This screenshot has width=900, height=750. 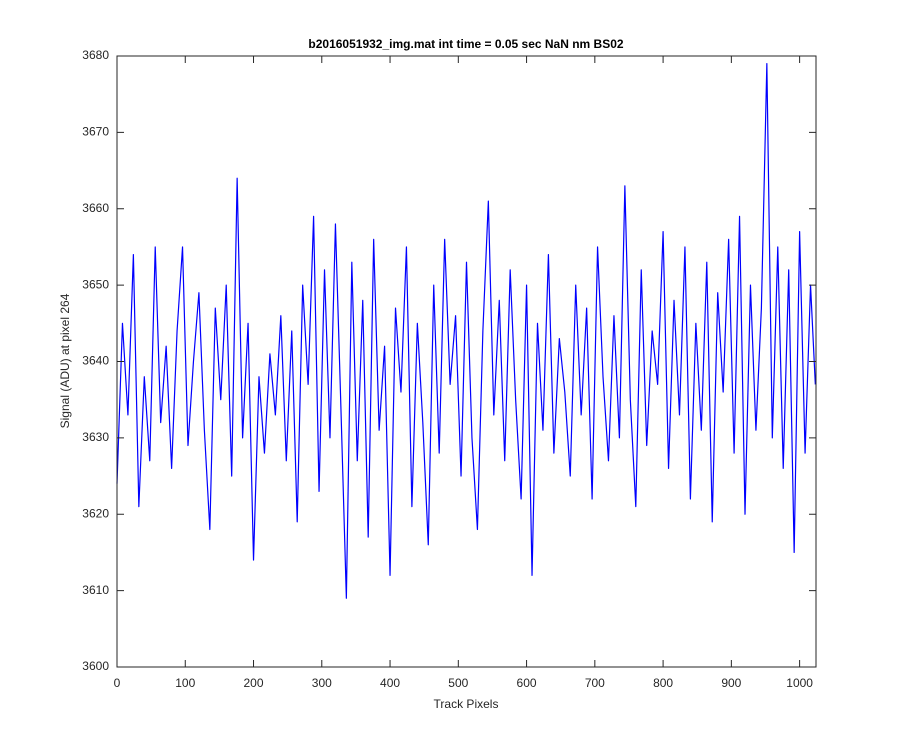 What do you see at coordinates (663, 683) in the screenshot?
I see `x-tick-label: 800` at bounding box center [663, 683].